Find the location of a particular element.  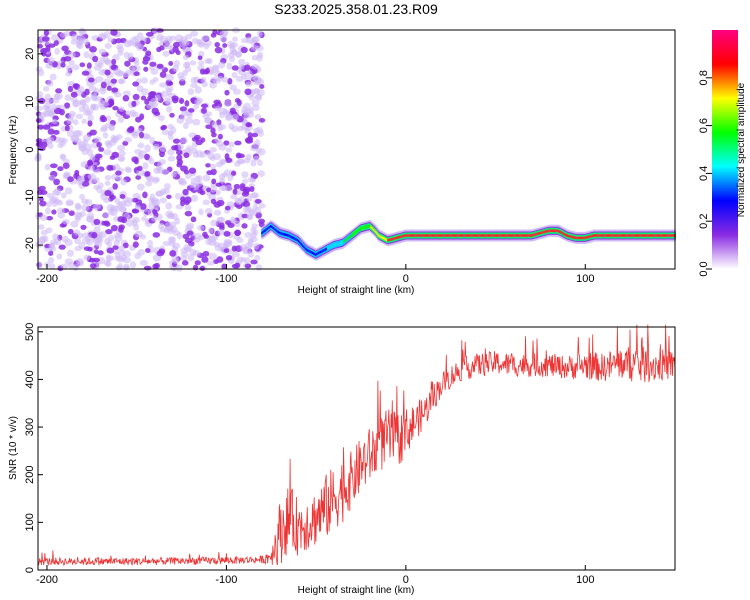

carrier-core is located at coordinates (569, 236).